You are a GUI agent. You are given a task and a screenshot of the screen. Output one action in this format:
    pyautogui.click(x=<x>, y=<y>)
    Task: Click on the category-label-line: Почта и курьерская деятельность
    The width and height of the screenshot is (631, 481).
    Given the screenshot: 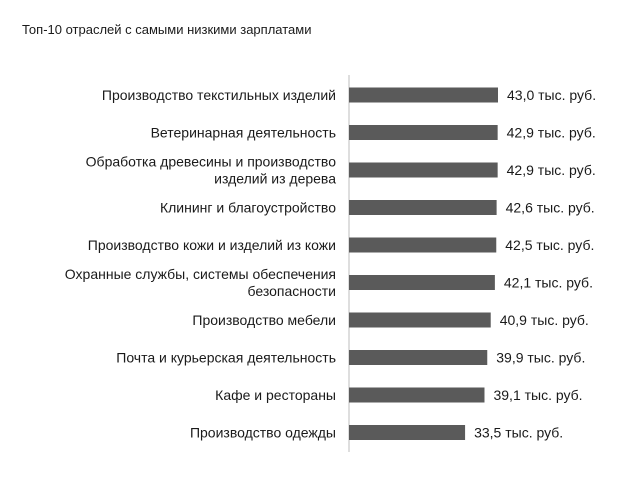 What is the action you would take?
    pyautogui.click(x=226, y=358)
    